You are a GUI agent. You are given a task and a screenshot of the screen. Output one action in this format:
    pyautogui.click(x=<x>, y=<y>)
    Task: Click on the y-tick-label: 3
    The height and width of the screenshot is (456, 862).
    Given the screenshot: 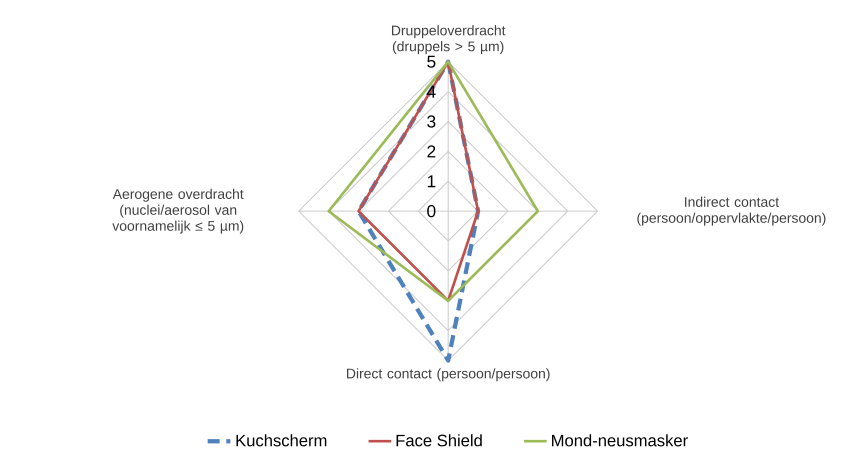 What is the action you would take?
    pyautogui.click(x=431, y=121)
    